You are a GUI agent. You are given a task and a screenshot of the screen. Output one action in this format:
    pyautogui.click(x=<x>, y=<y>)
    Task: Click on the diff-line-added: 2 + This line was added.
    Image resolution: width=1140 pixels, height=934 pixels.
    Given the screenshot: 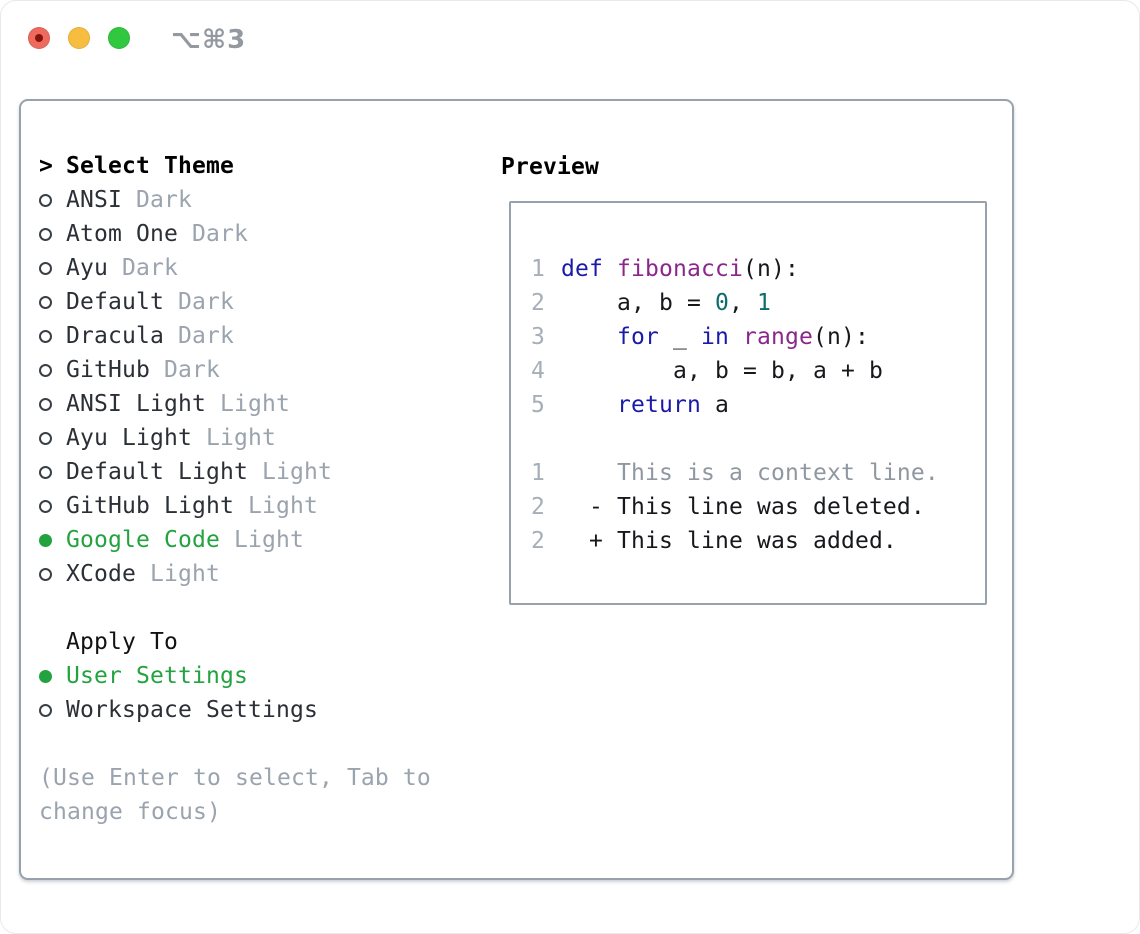 What is the action you would take?
    pyautogui.click(x=735, y=541)
    